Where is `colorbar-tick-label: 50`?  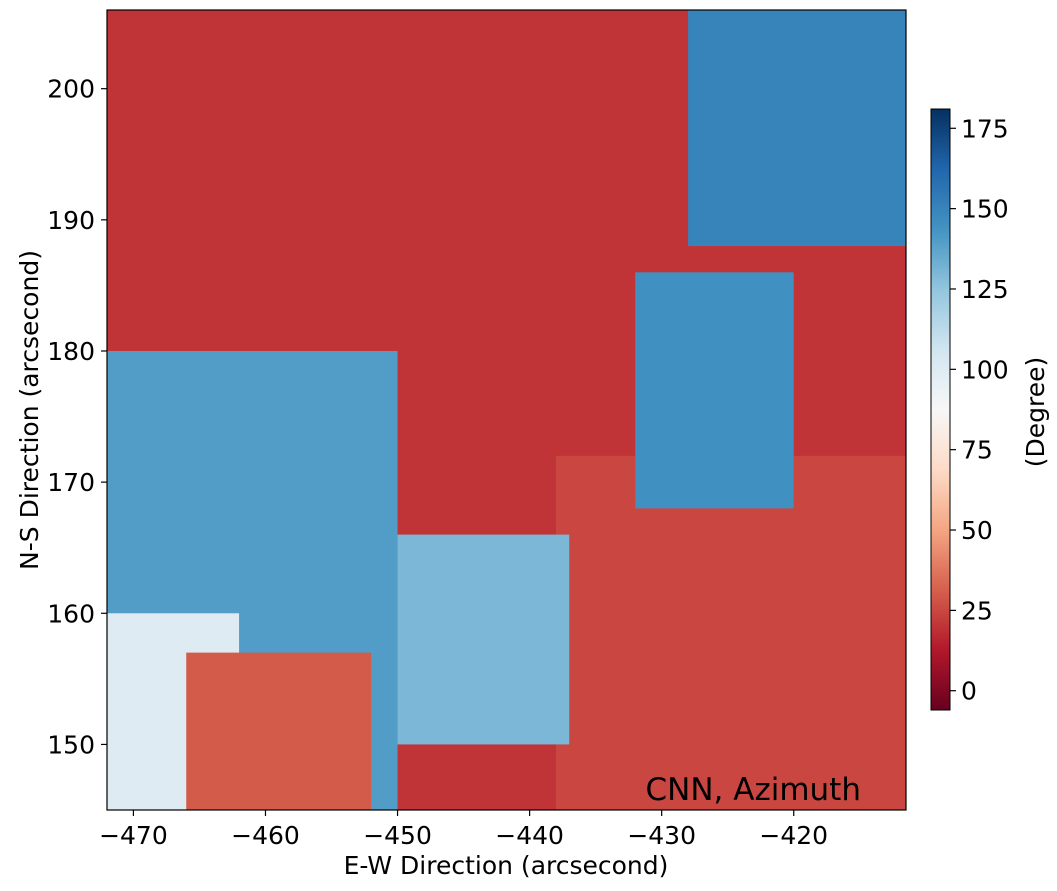 colorbar-tick-label: 50 is located at coordinates (977, 530).